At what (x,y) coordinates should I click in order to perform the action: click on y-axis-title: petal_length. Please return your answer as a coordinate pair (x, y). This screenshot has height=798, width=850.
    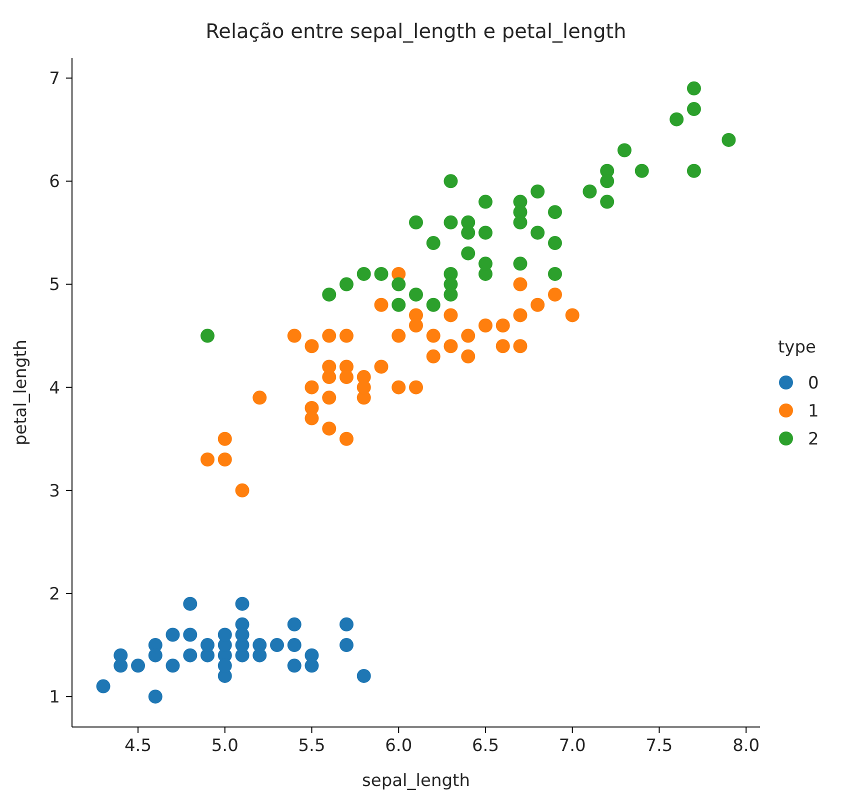
    Looking at the image, I should click on (21, 393).